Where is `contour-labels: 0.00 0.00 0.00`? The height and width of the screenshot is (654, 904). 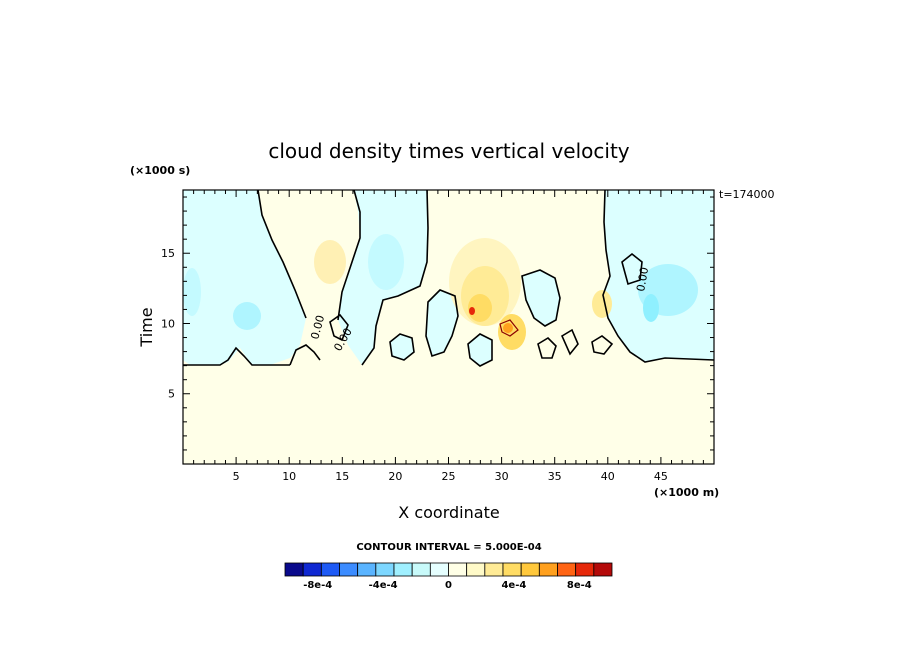 contour-labels: 0.00 0.00 0.00 is located at coordinates (479, 309).